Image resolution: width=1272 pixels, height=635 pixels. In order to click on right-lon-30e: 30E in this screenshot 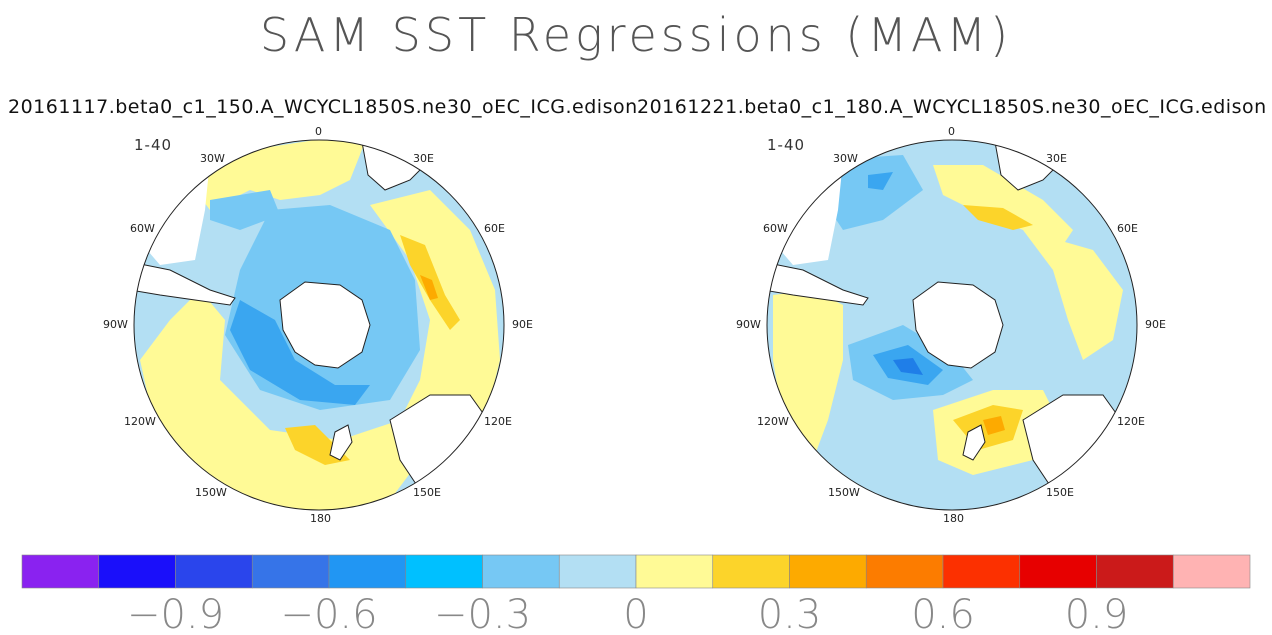, I will do `click(1056, 158)`.